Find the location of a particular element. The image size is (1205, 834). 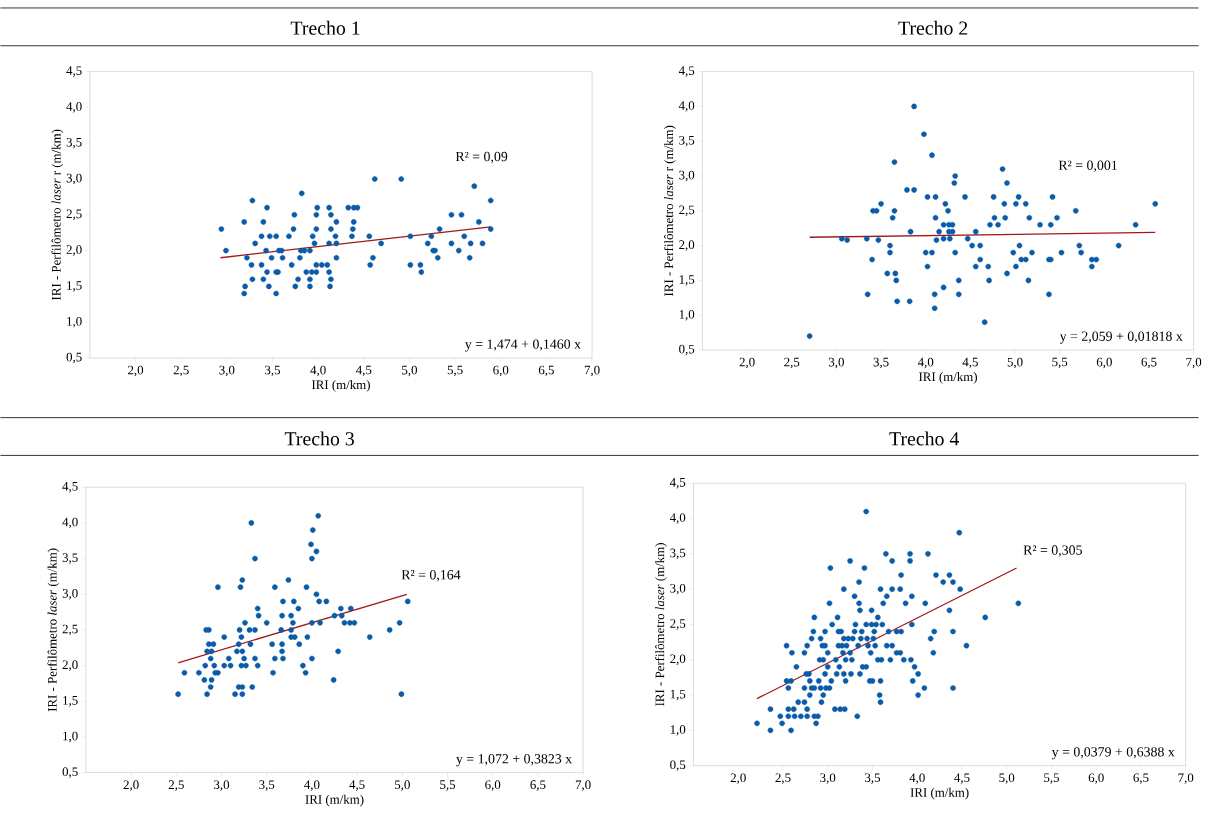

chart-title: Trecho 4 is located at coordinates (924, 438).